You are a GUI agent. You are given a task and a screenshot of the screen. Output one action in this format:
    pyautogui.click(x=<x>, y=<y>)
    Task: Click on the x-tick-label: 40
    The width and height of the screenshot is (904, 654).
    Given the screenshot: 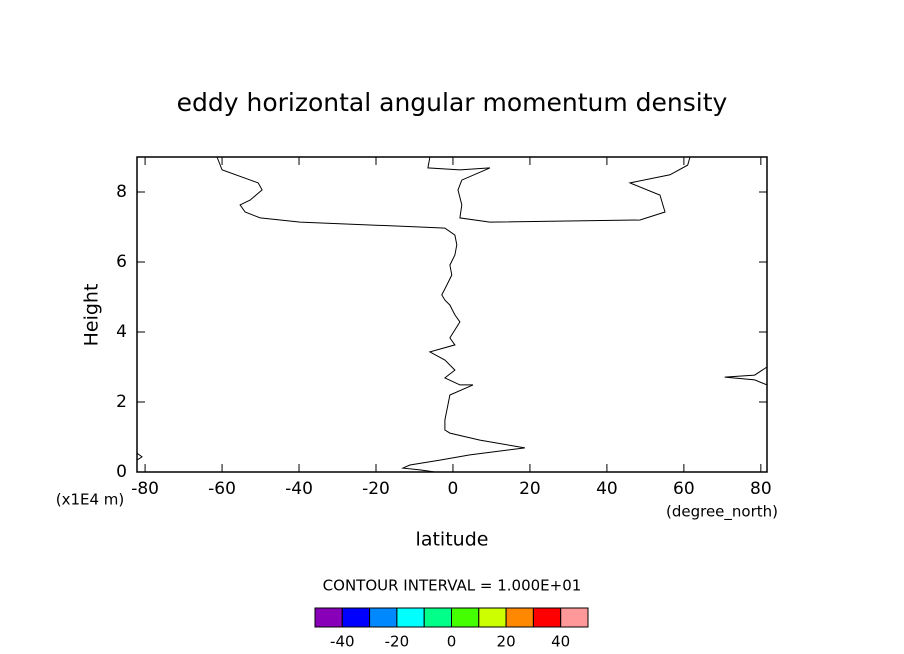 What is the action you would take?
    pyautogui.click(x=607, y=489)
    